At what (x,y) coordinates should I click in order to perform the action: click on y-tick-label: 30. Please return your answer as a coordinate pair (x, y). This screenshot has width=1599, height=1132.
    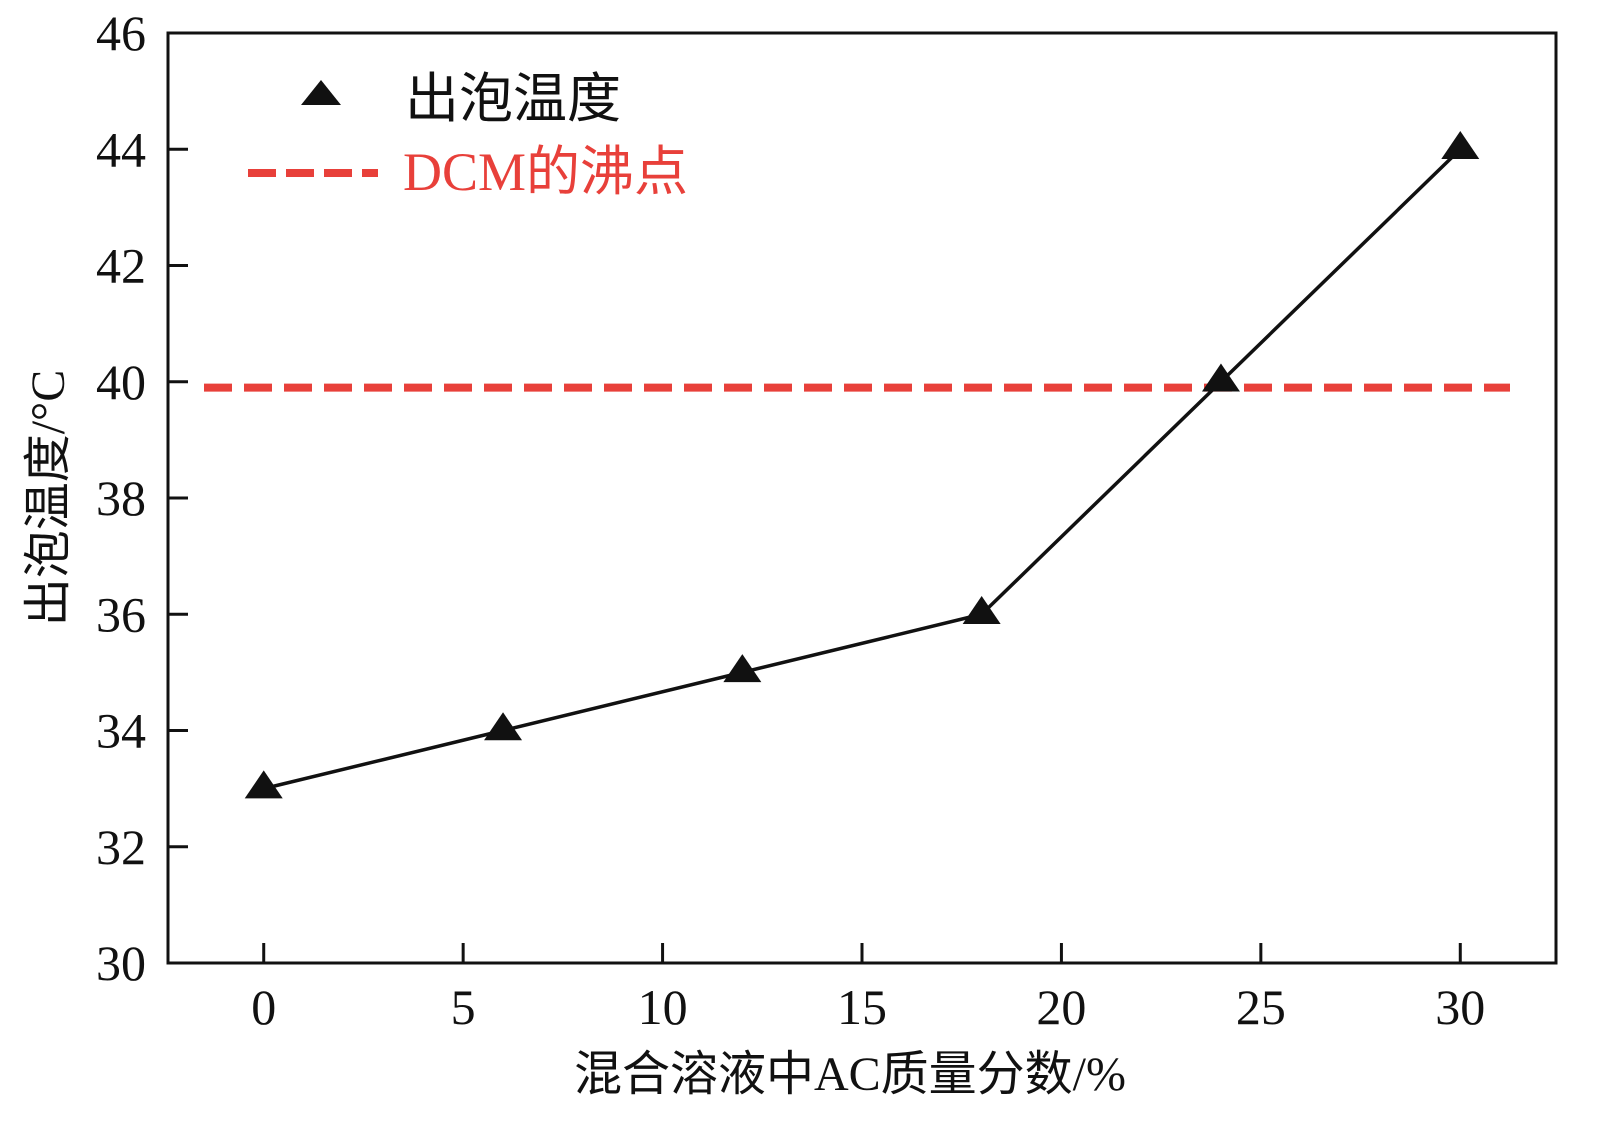
    Looking at the image, I should click on (121, 963).